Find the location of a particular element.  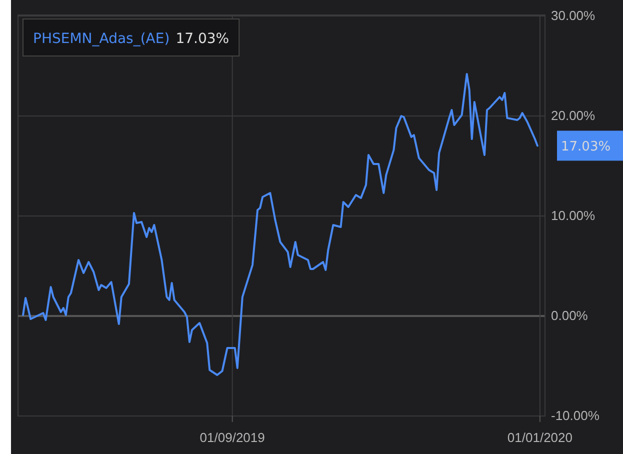

text: PHSEMN_Adas_(AE) is located at coordinates (101, 38).